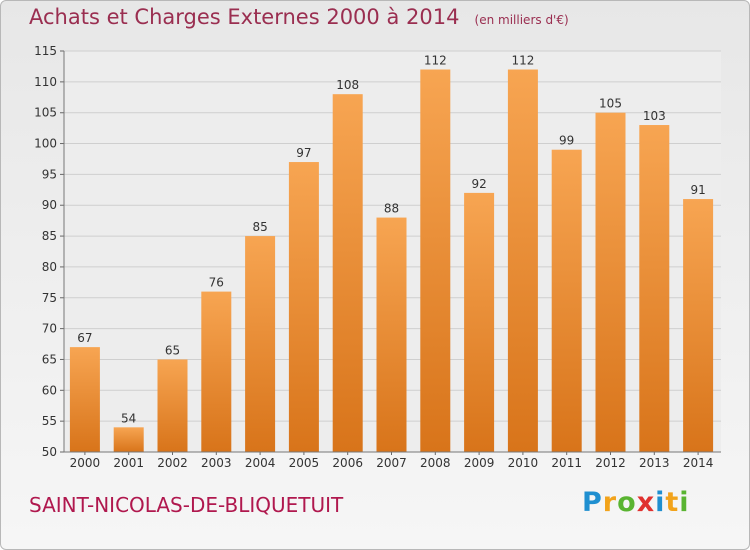  I want to click on y-tick-label: 55, so click(49, 421).